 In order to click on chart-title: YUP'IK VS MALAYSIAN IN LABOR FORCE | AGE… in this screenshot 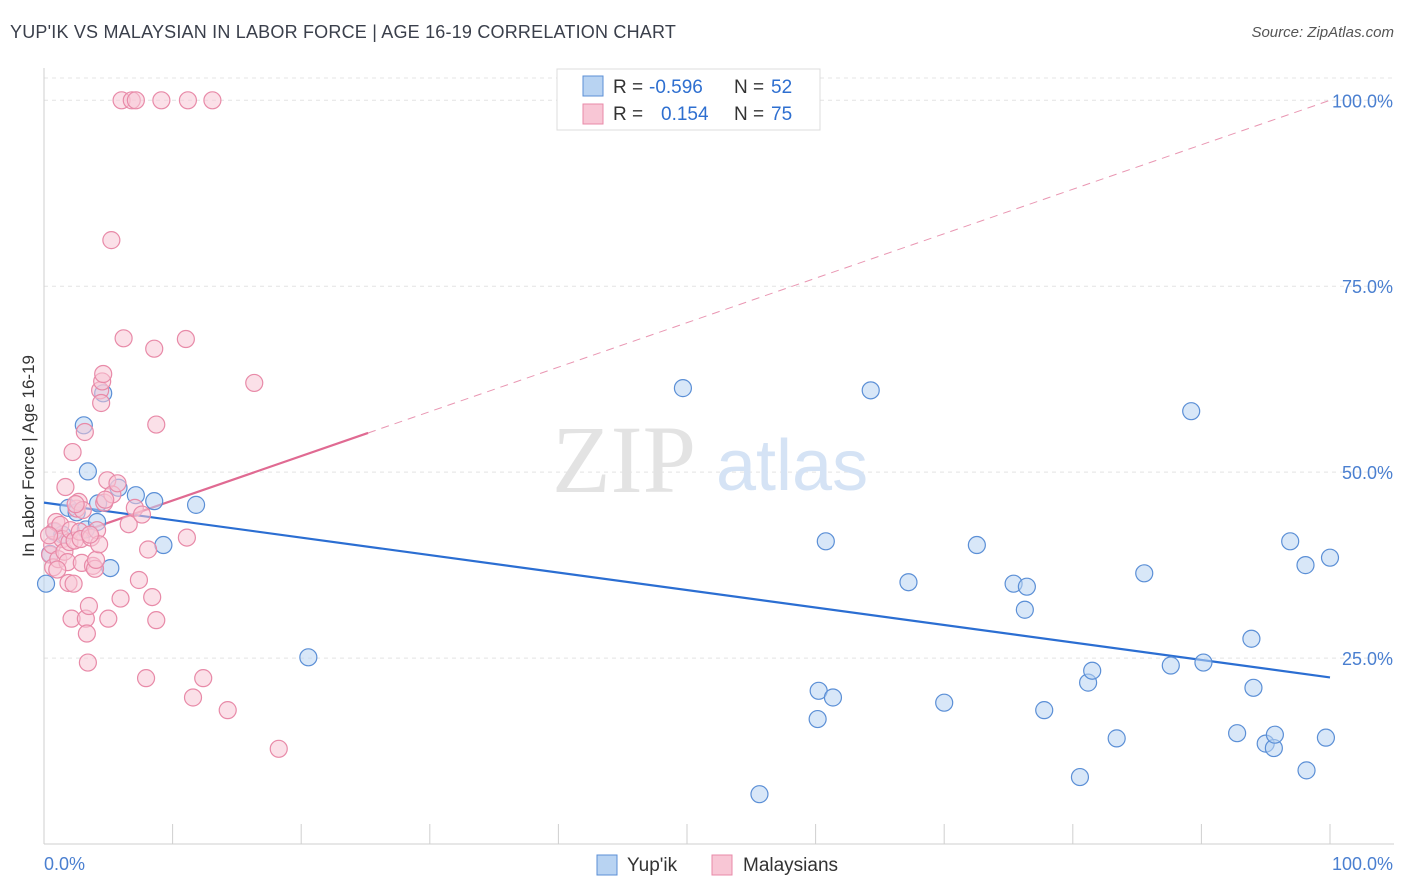, I will do `click(343, 32)`.